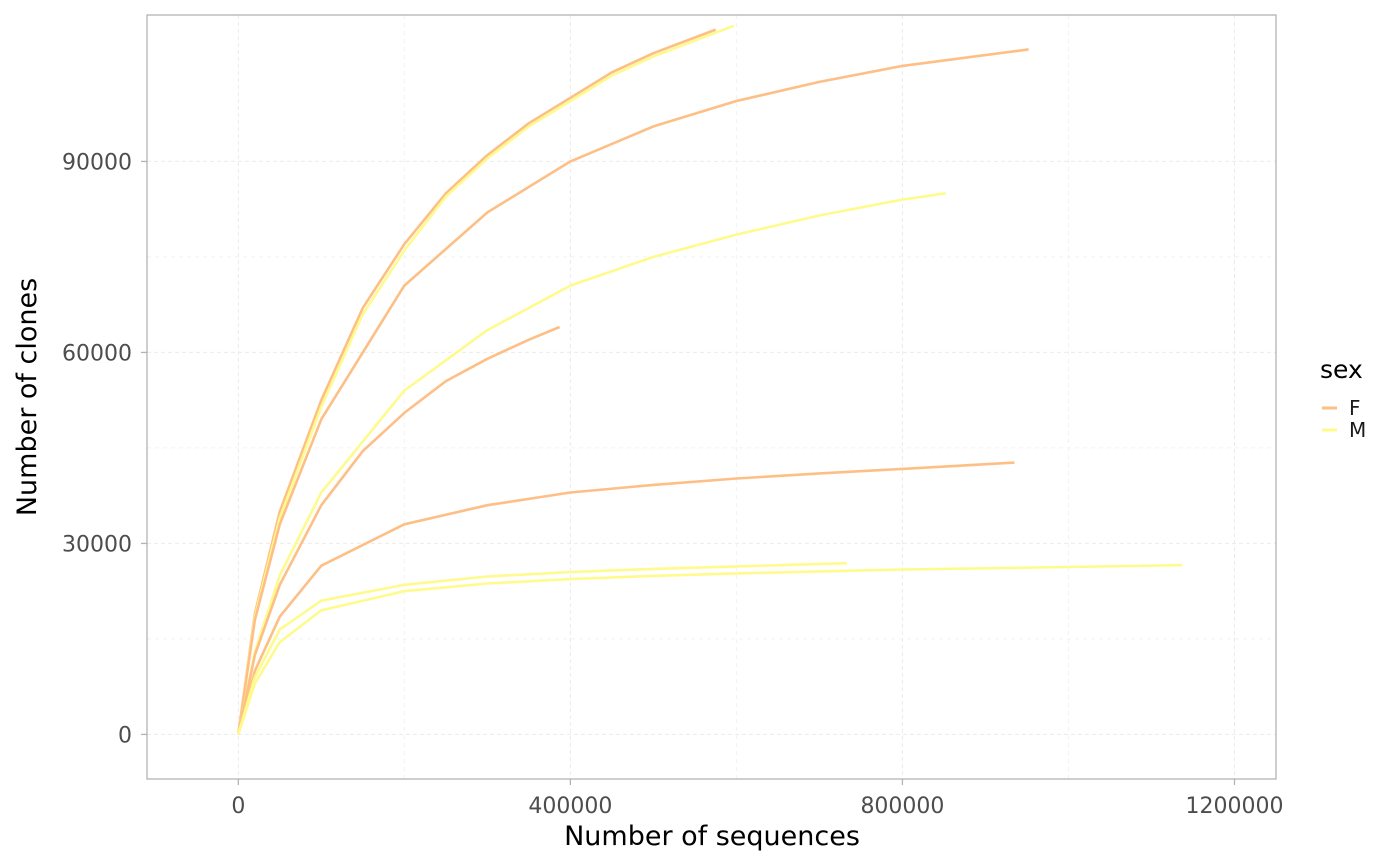  What do you see at coordinates (97, 162) in the screenshot?
I see `y-tick-label: 90000` at bounding box center [97, 162].